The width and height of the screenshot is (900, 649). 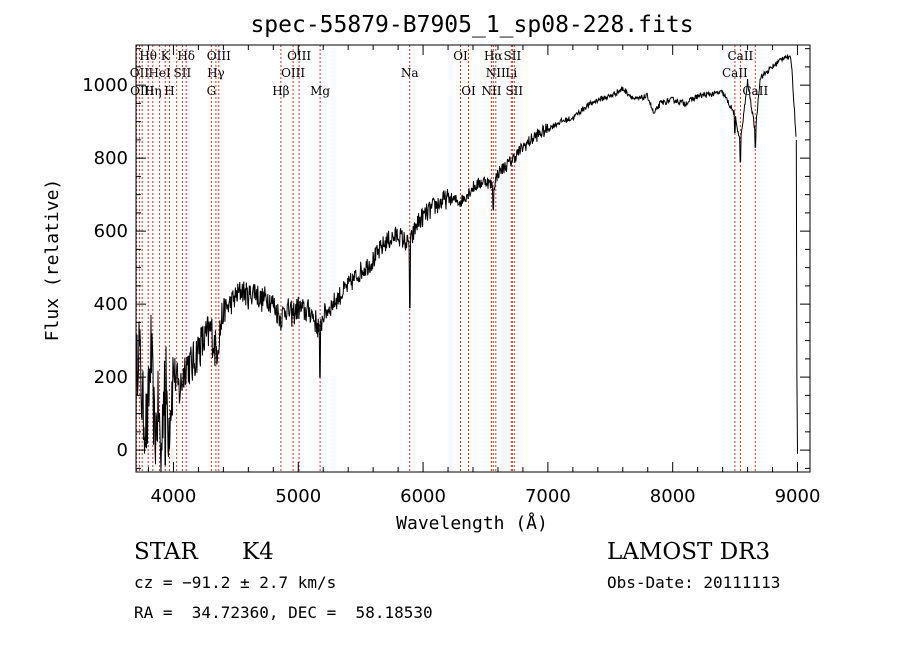 I want to click on x-tick-label: 6000, so click(x=423, y=496).